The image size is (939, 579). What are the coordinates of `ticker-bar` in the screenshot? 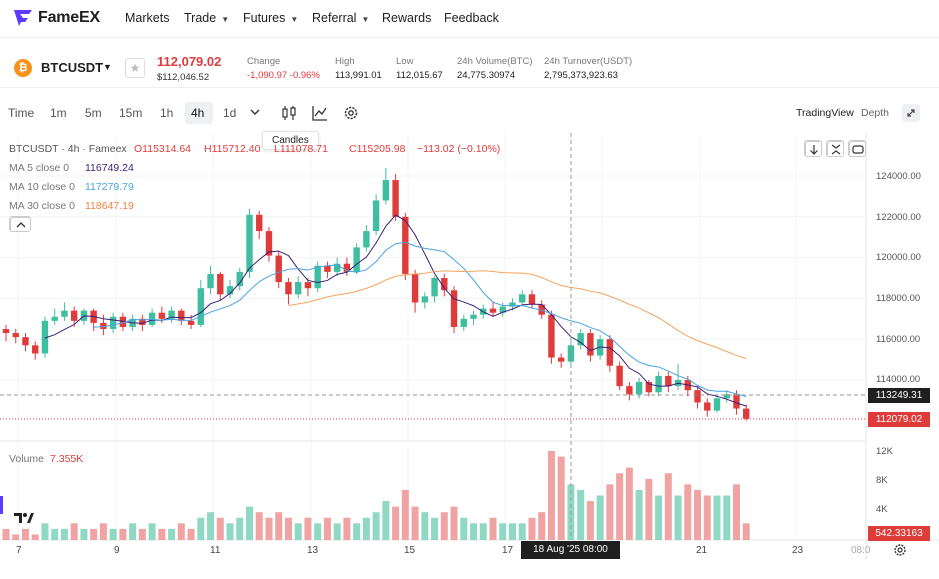 It's located at (469, 67).